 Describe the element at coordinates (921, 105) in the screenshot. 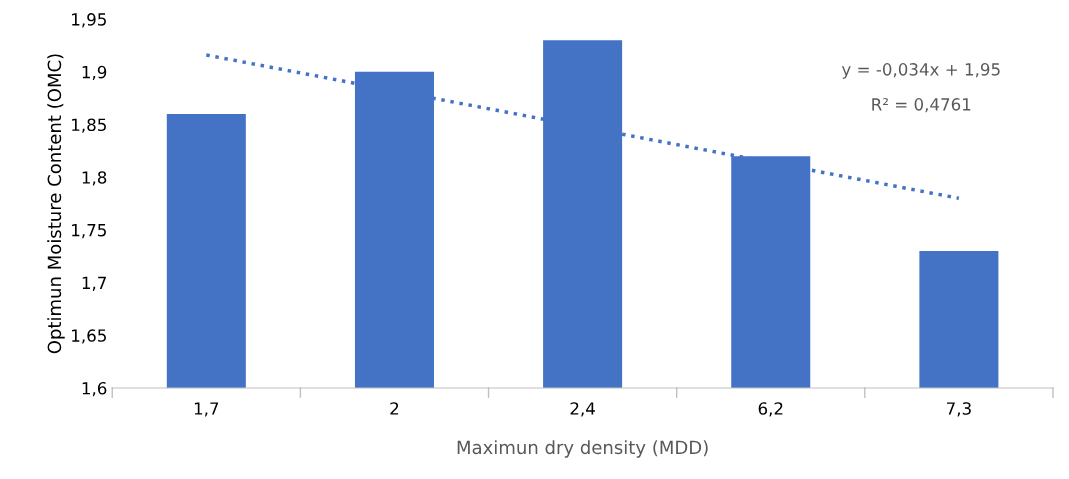

I see `annotation: R² = 0,4761` at that location.